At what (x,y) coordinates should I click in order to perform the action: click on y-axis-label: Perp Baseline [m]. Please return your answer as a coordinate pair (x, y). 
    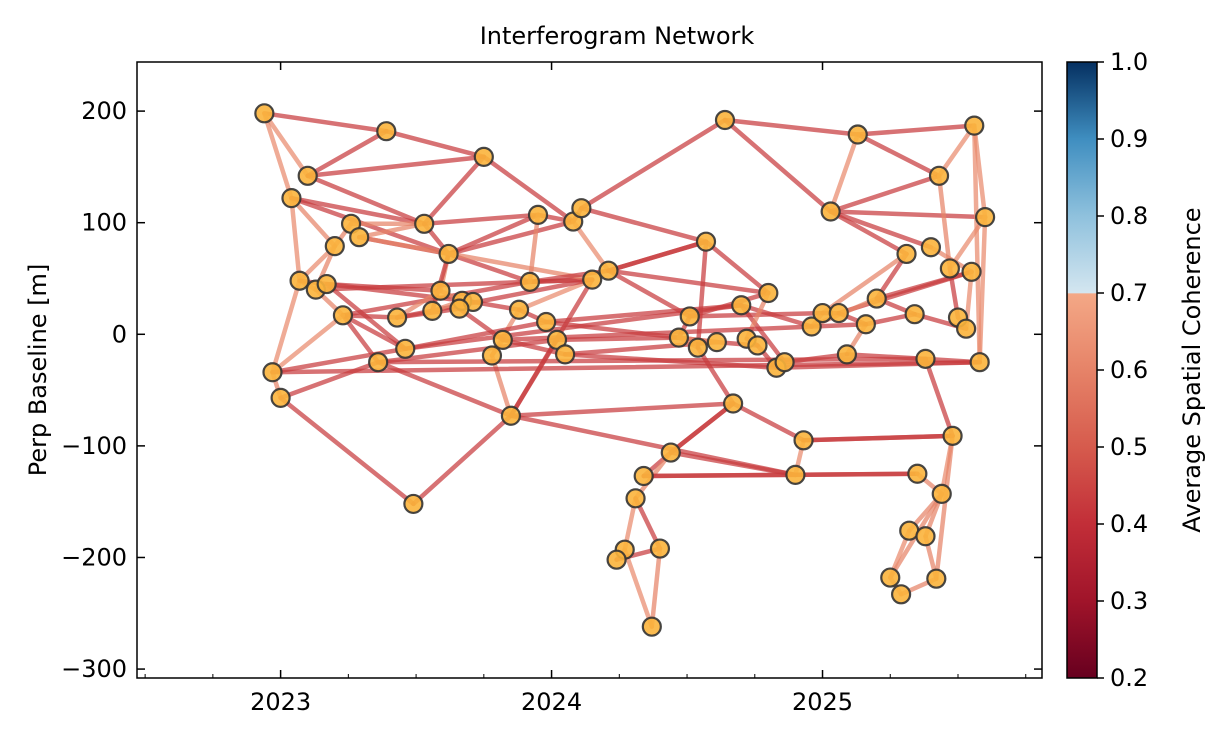
    Looking at the image, I should click on (38, 370).